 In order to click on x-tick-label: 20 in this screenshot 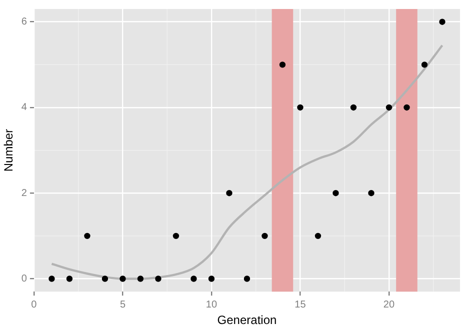, I will do `click(389, 304)`.